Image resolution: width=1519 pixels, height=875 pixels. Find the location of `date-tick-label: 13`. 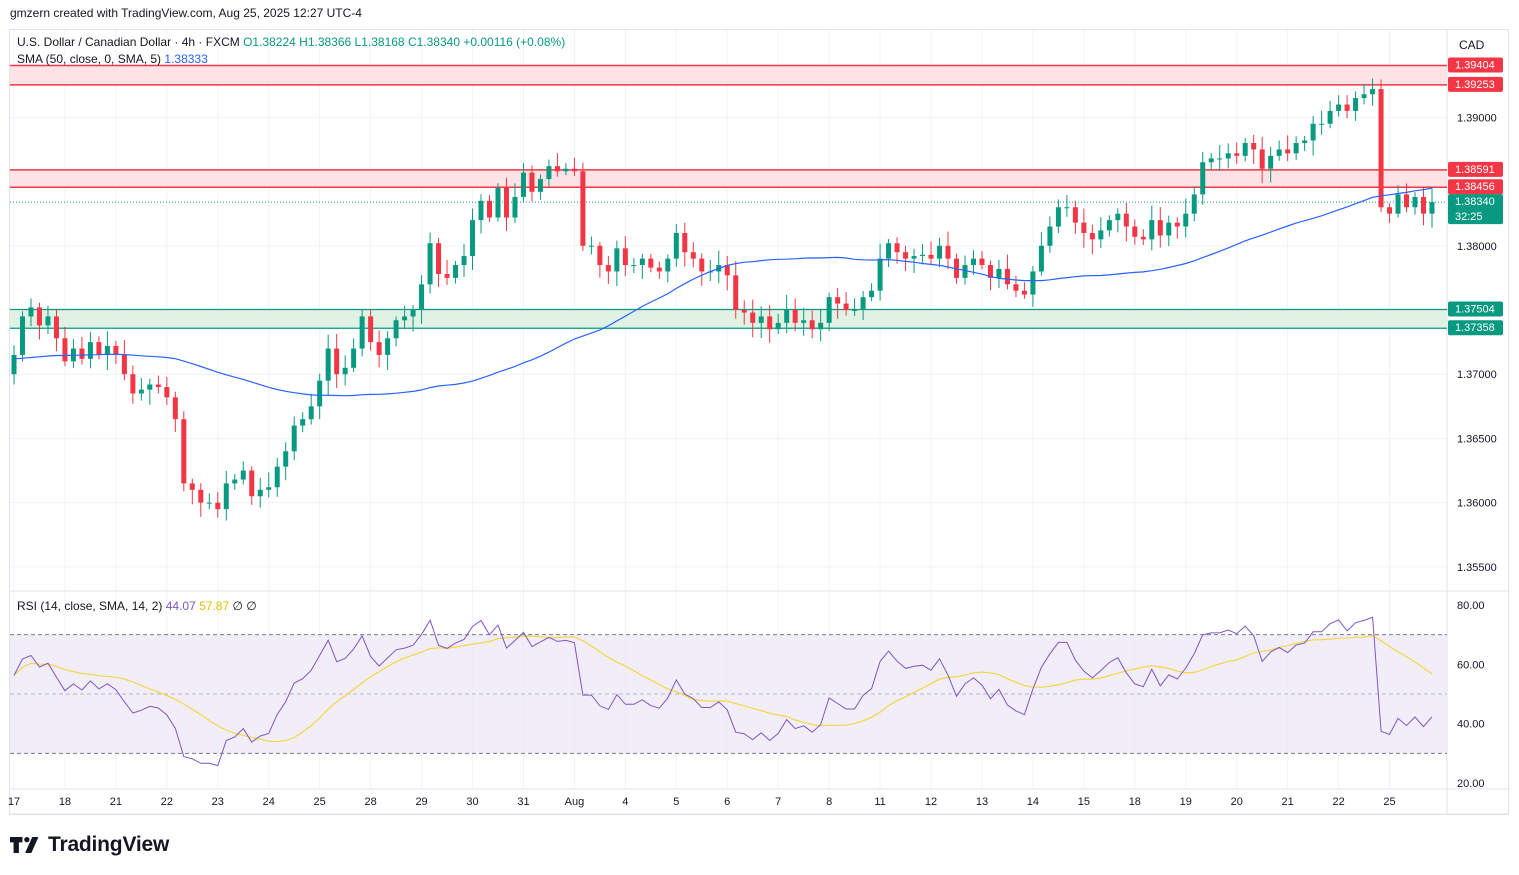

date-tick-label: 13 is located at coordinates (982, 802).